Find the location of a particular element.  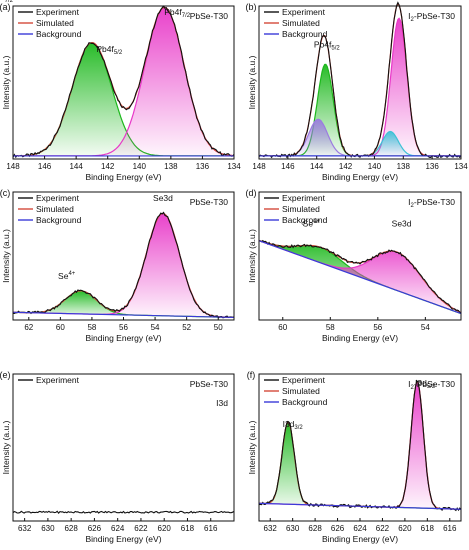

peak-fill-Pb4f5/2-b is located at coordinates (360, 137).